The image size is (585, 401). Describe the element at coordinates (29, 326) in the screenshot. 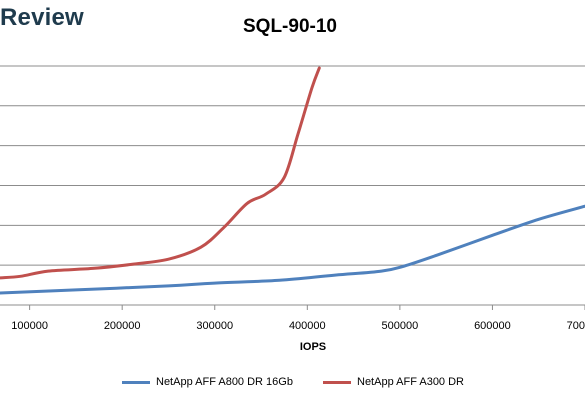

I see `x-tick-label-0: 100000` at that location.